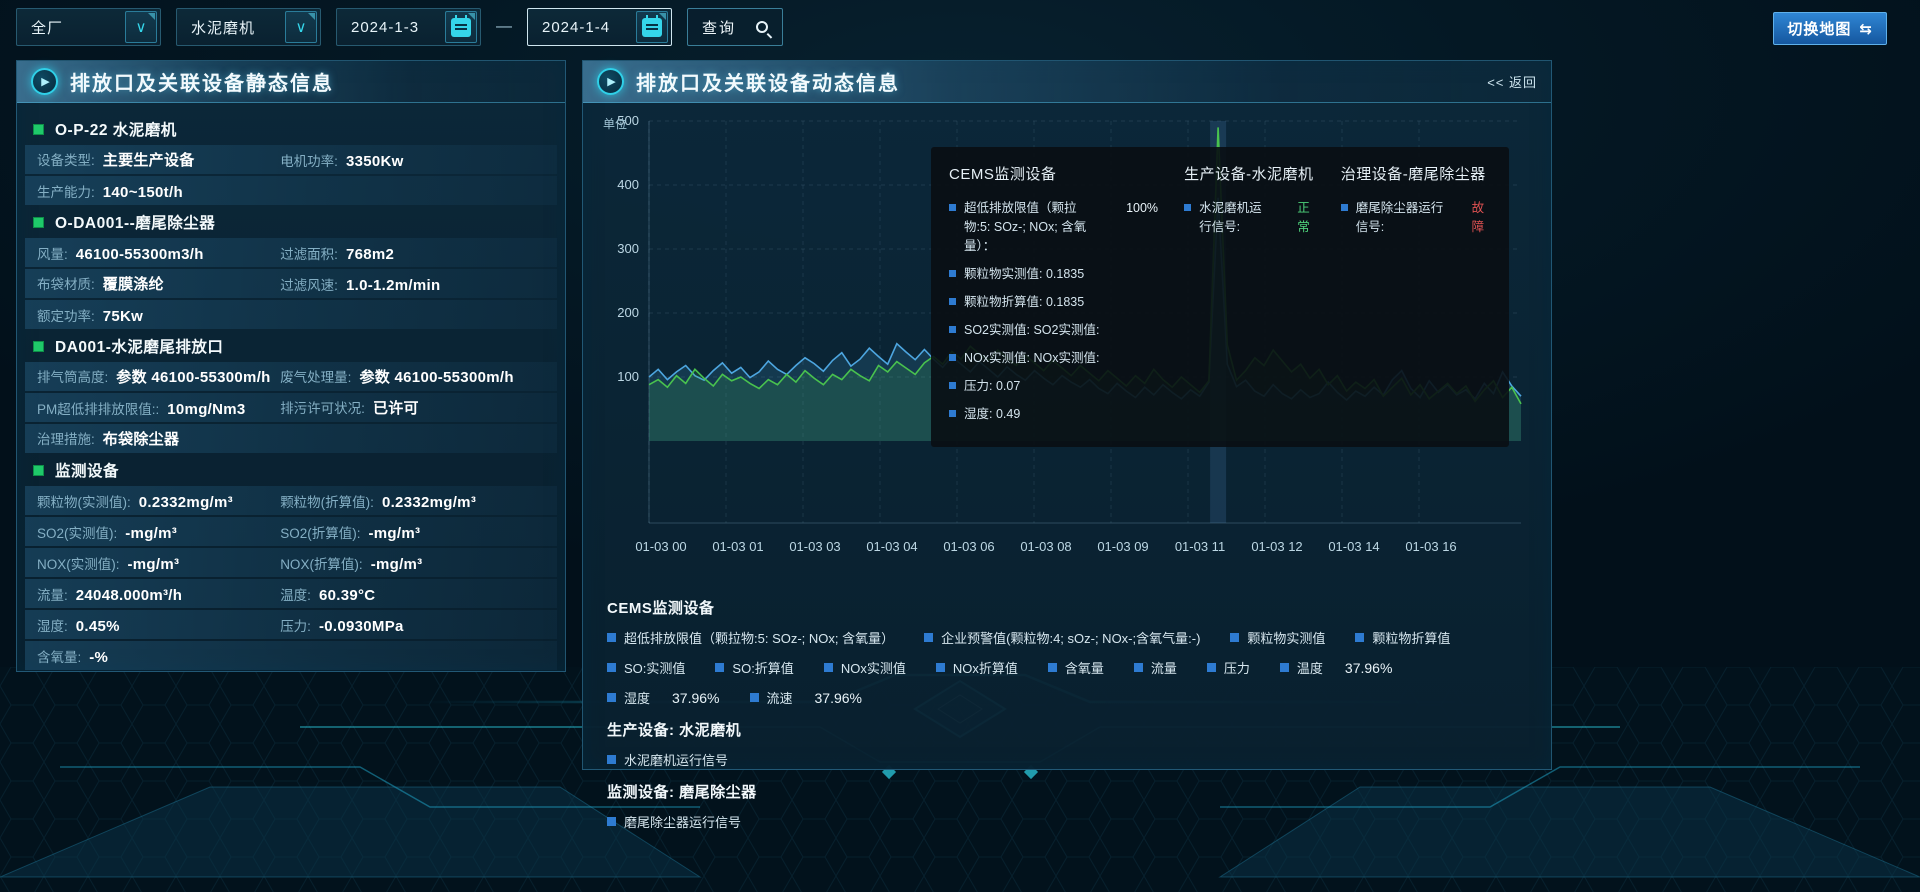  What do you see at coordinates (52, 595) in the screenshot?
I see `field-label: 流量:` at bounding box center [52, 595].